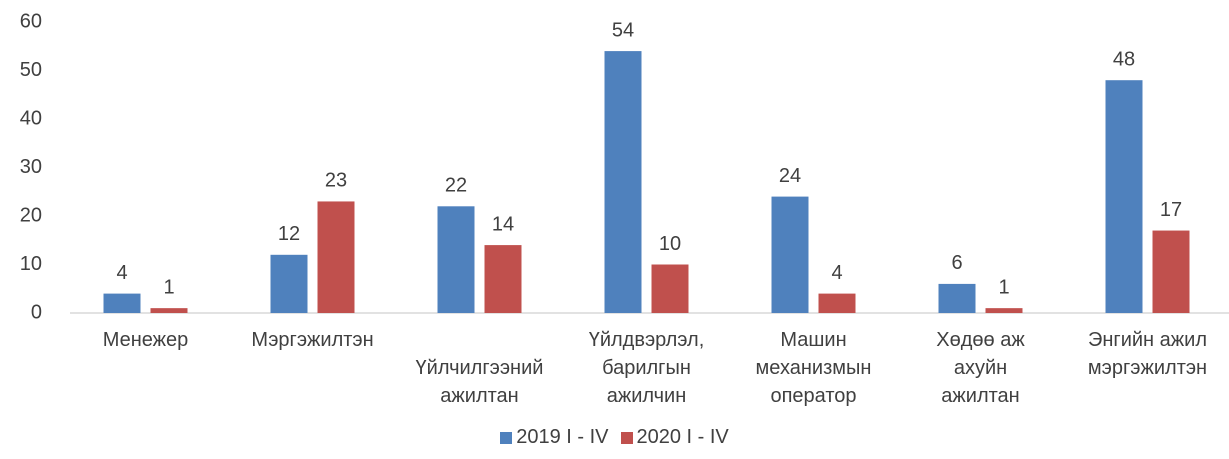  I want to click on data-label: 54, so click(623, 30).